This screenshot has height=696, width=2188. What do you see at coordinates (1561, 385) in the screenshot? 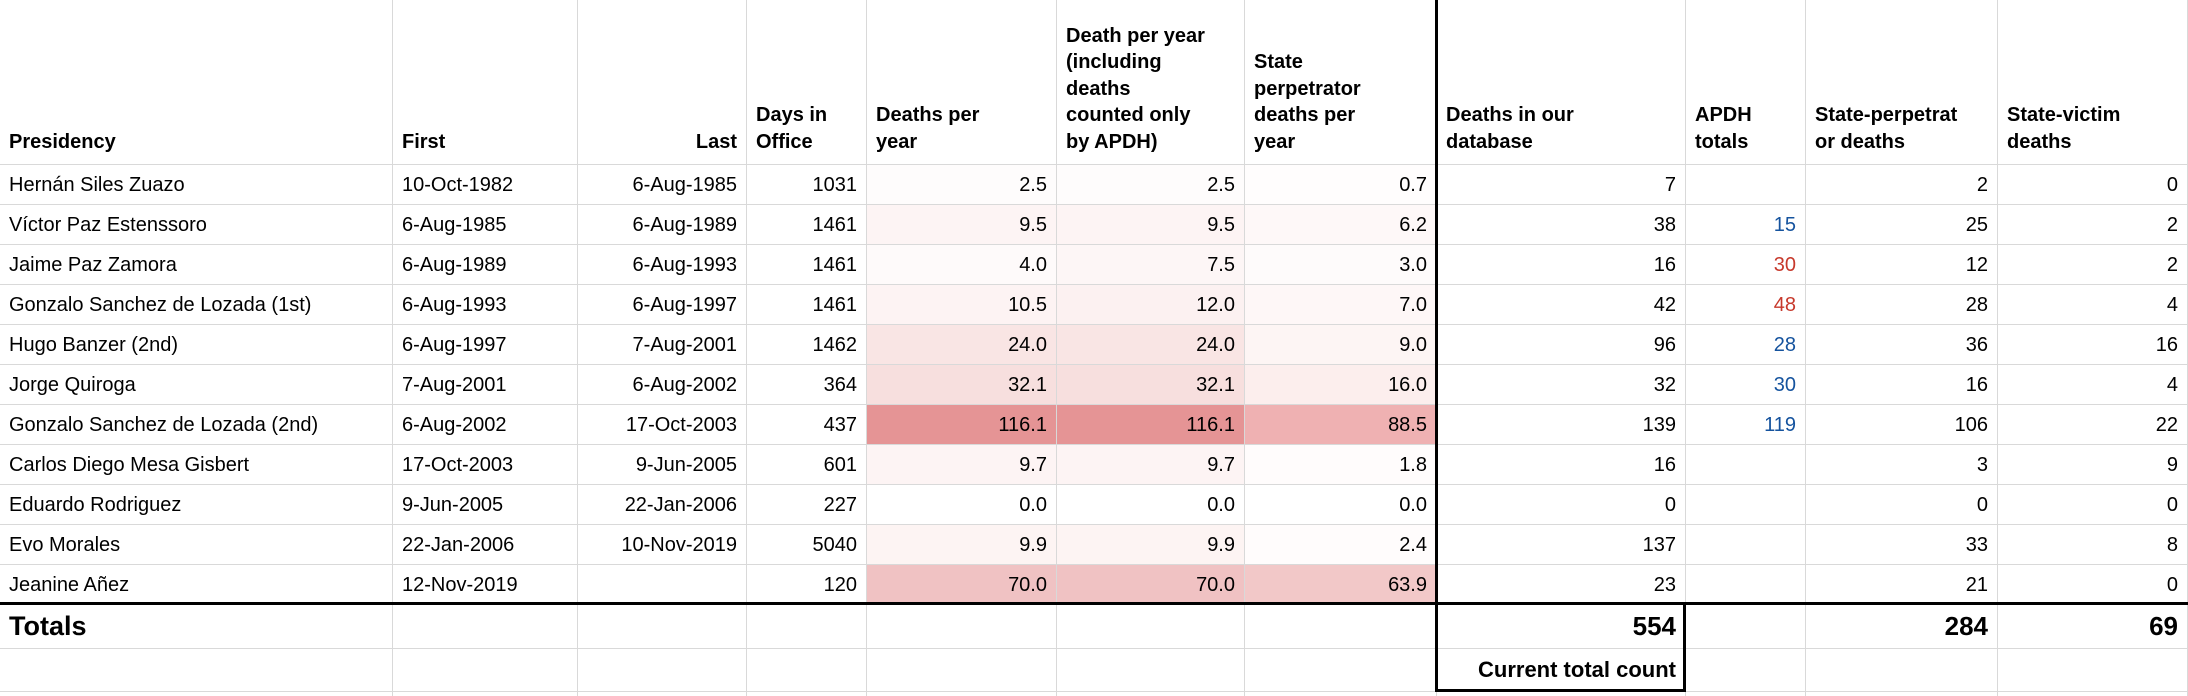
I see `cell-deaths-in-our-database: 32` at bounding box center [1561, 385].